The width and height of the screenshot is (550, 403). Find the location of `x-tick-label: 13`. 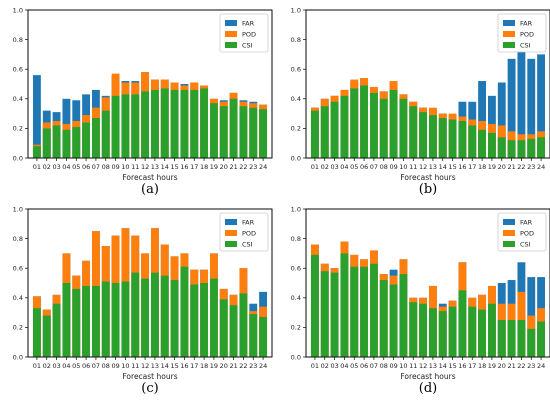

x-tick-label: 13 is located at coordinates (433, 366).